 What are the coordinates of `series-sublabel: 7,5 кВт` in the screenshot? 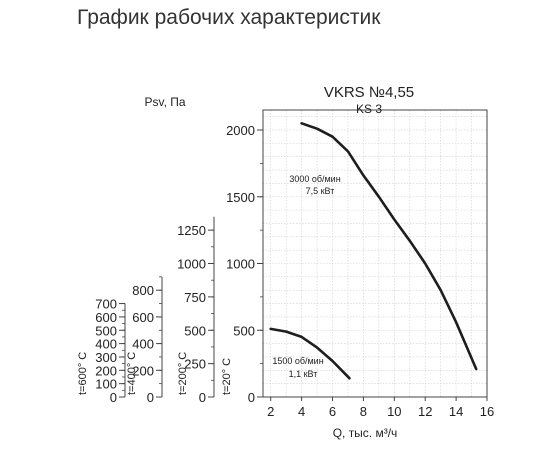 It's located at (320, 191).